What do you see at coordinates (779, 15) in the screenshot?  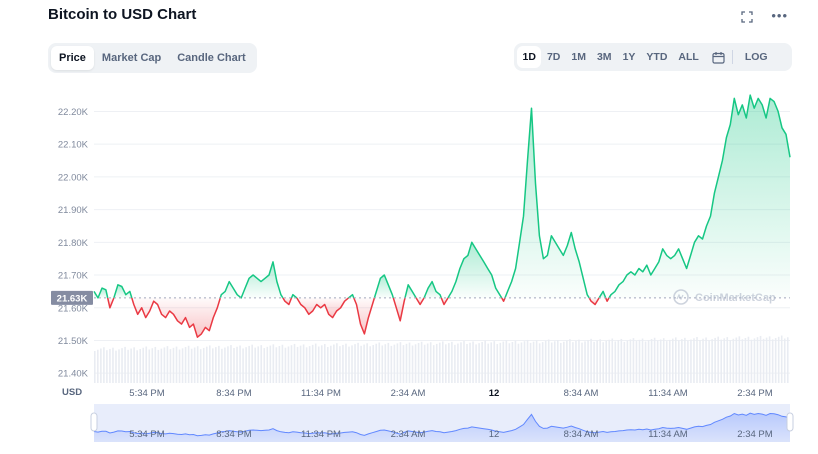 I see `more-icon: •••` at bounding box center [779, 15].